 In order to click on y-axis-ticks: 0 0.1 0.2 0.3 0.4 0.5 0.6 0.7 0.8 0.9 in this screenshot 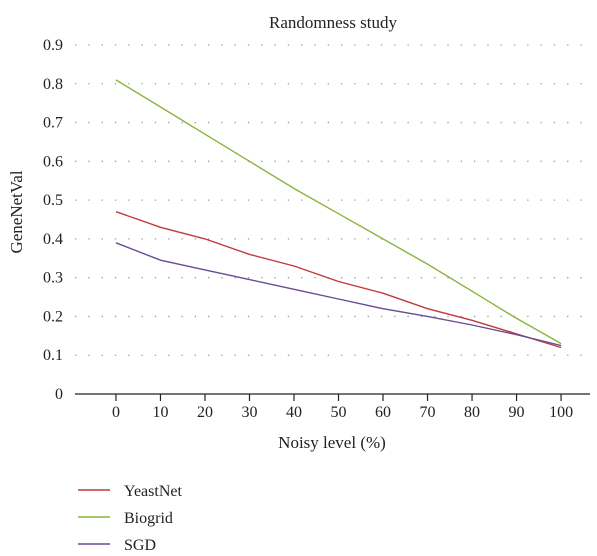, I will do `click(53, 220)`.